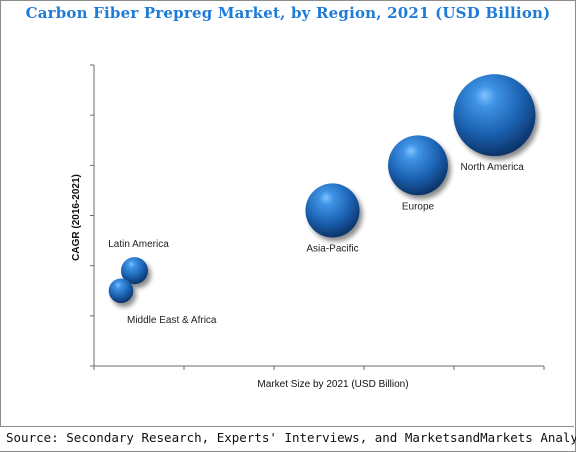  What do you see at coordinates (418, 206) in the screenshot?
I see `bubble-label-europe: Europe` at bounding box center [418, 206].